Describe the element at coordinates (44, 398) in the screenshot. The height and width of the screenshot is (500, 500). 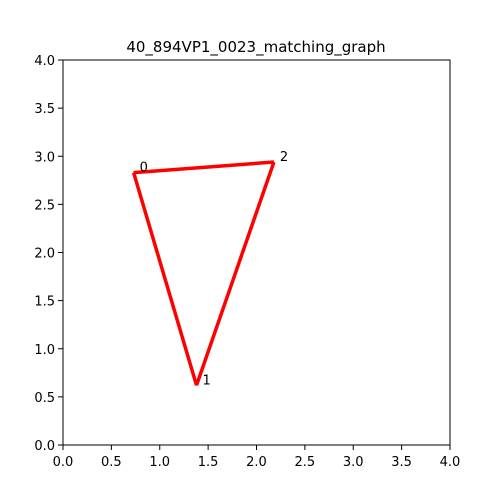
I see `y-tick-label: 0.5` at that location.